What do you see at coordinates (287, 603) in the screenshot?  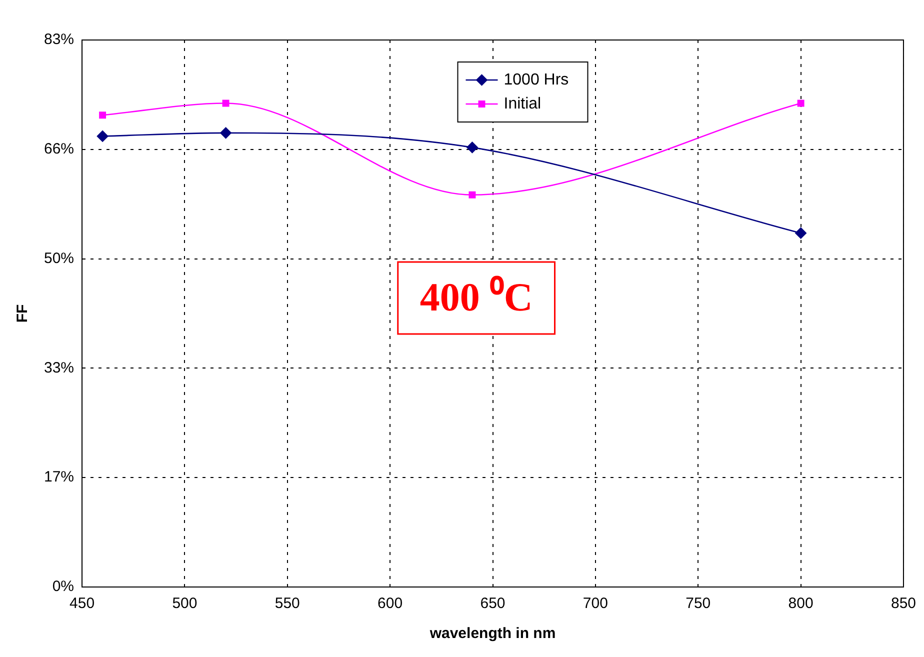 I see `x-tick-label: 550` at bounding box center [287, 603].